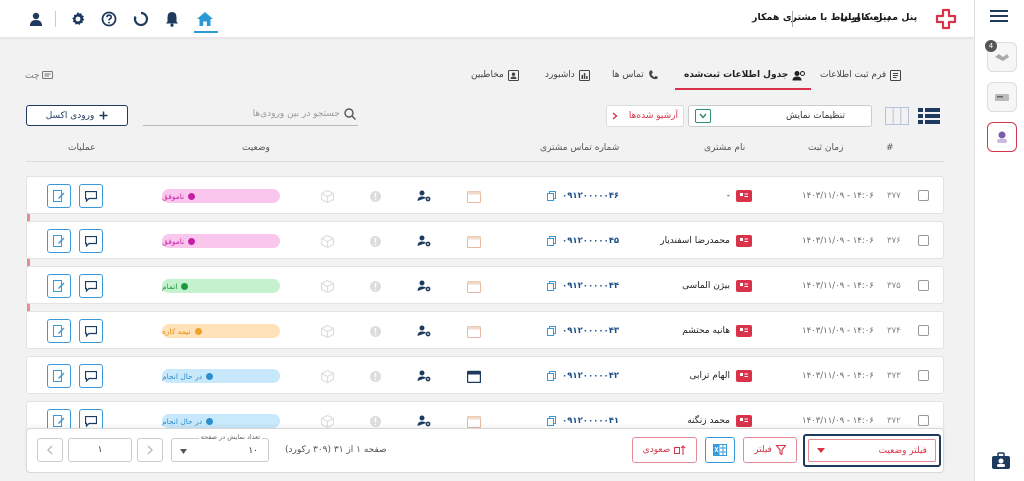 This screenshot has height=481, width=1024. Describe the element at coordinates (172, 19) in the screenshot. I see `bell-icon` at that location.